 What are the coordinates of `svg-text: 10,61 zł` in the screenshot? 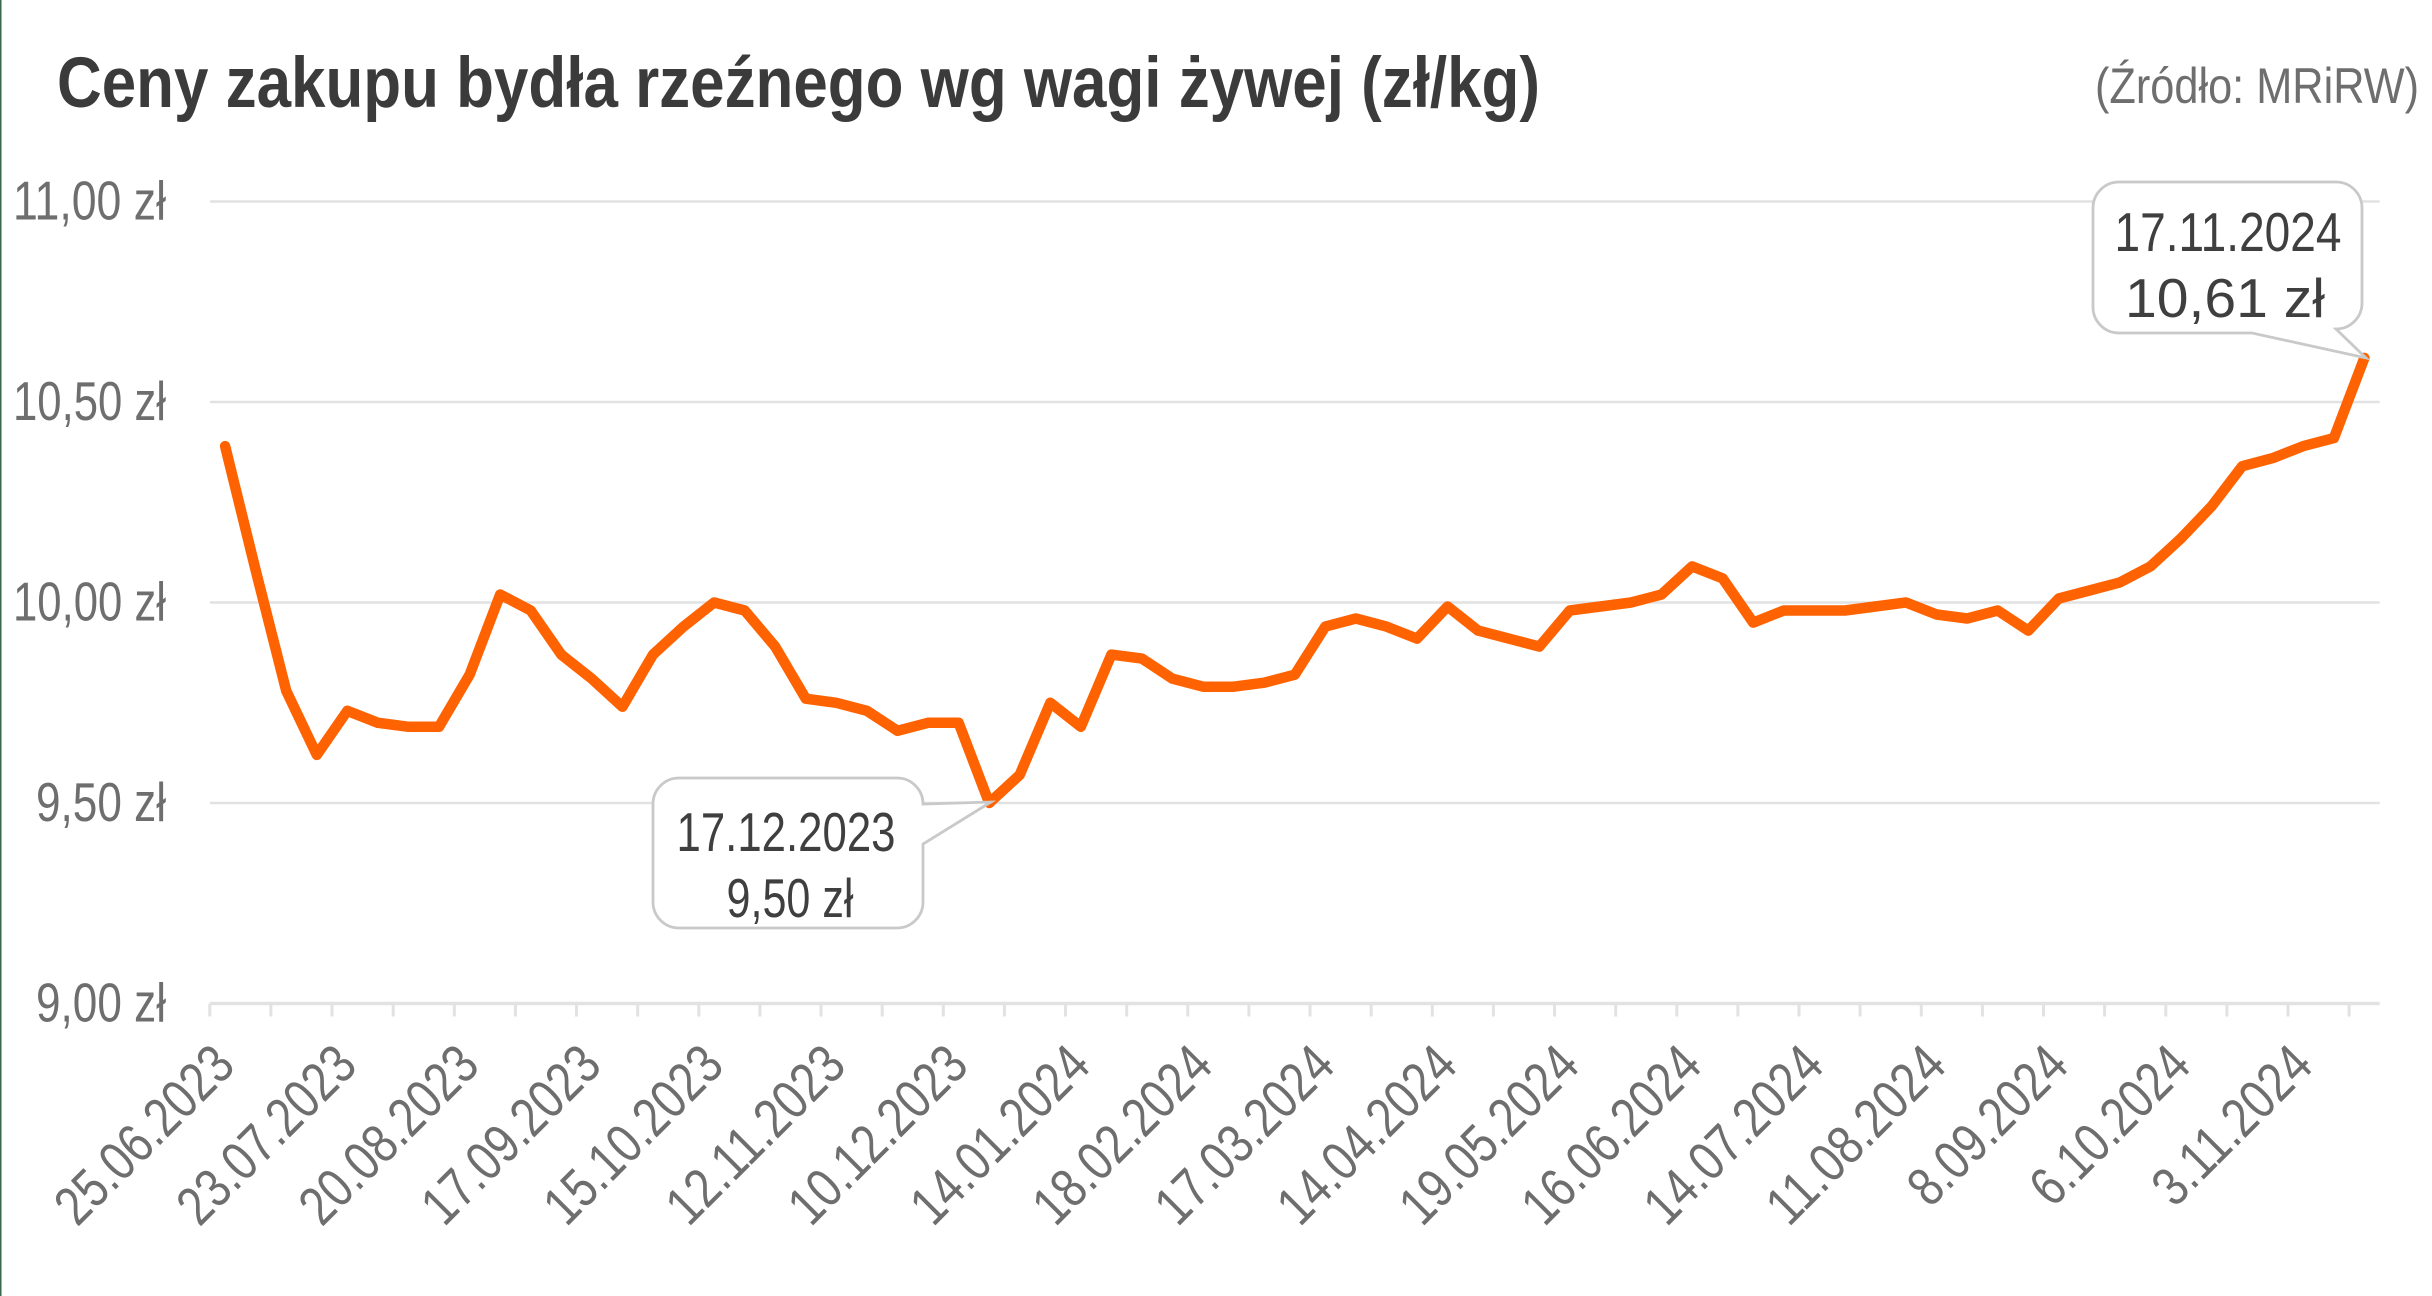 It's located at (2225, 298).